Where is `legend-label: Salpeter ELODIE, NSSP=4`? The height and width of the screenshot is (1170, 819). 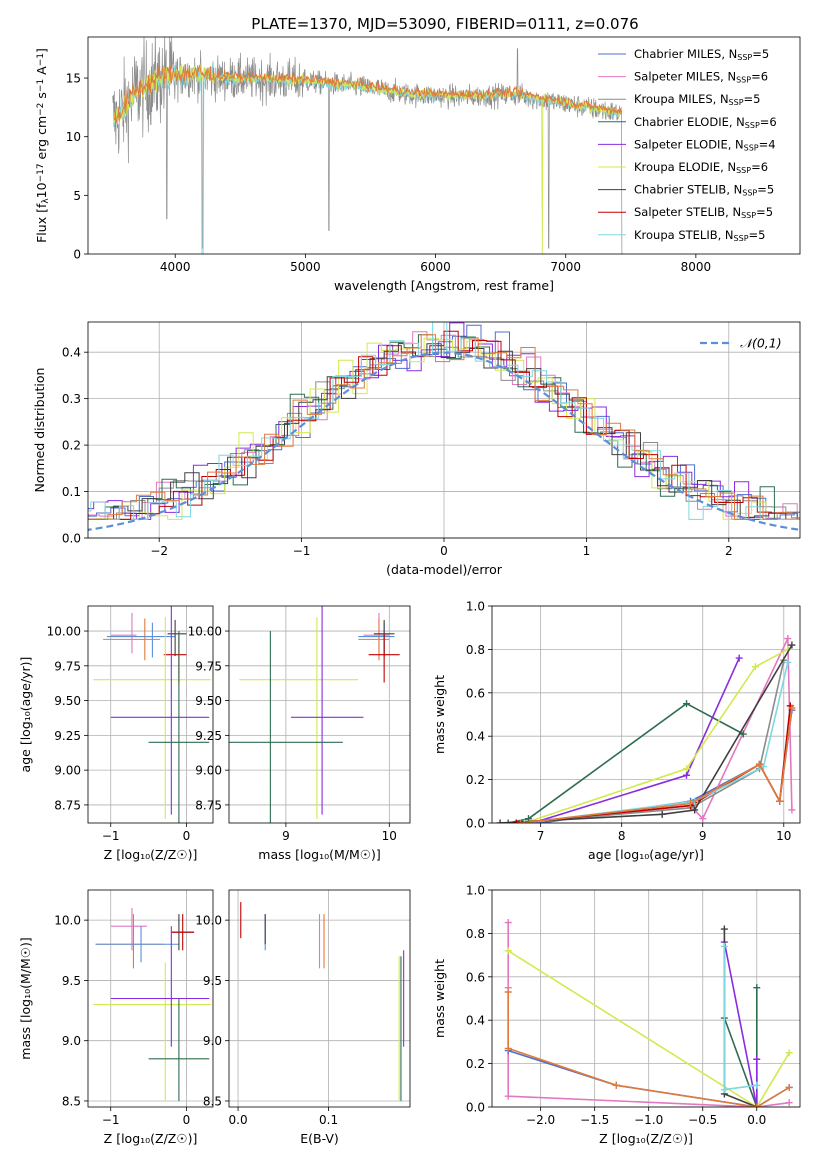
legend-label: Salpeter ELODIE, NSSP=4 is located at coordinates (705, 144).